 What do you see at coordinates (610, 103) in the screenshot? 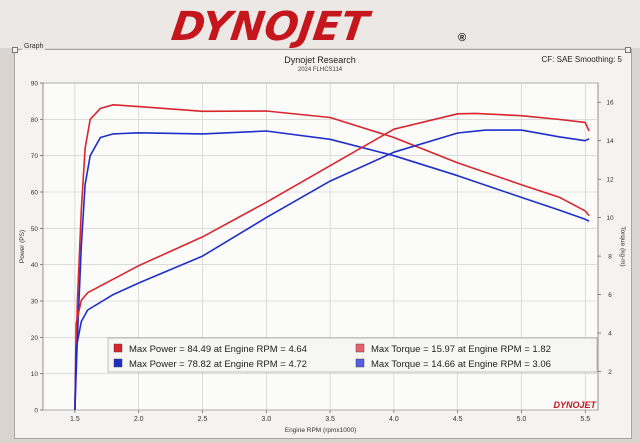
I see `y2-tick-label: 16` at bounding box center [610, 103].